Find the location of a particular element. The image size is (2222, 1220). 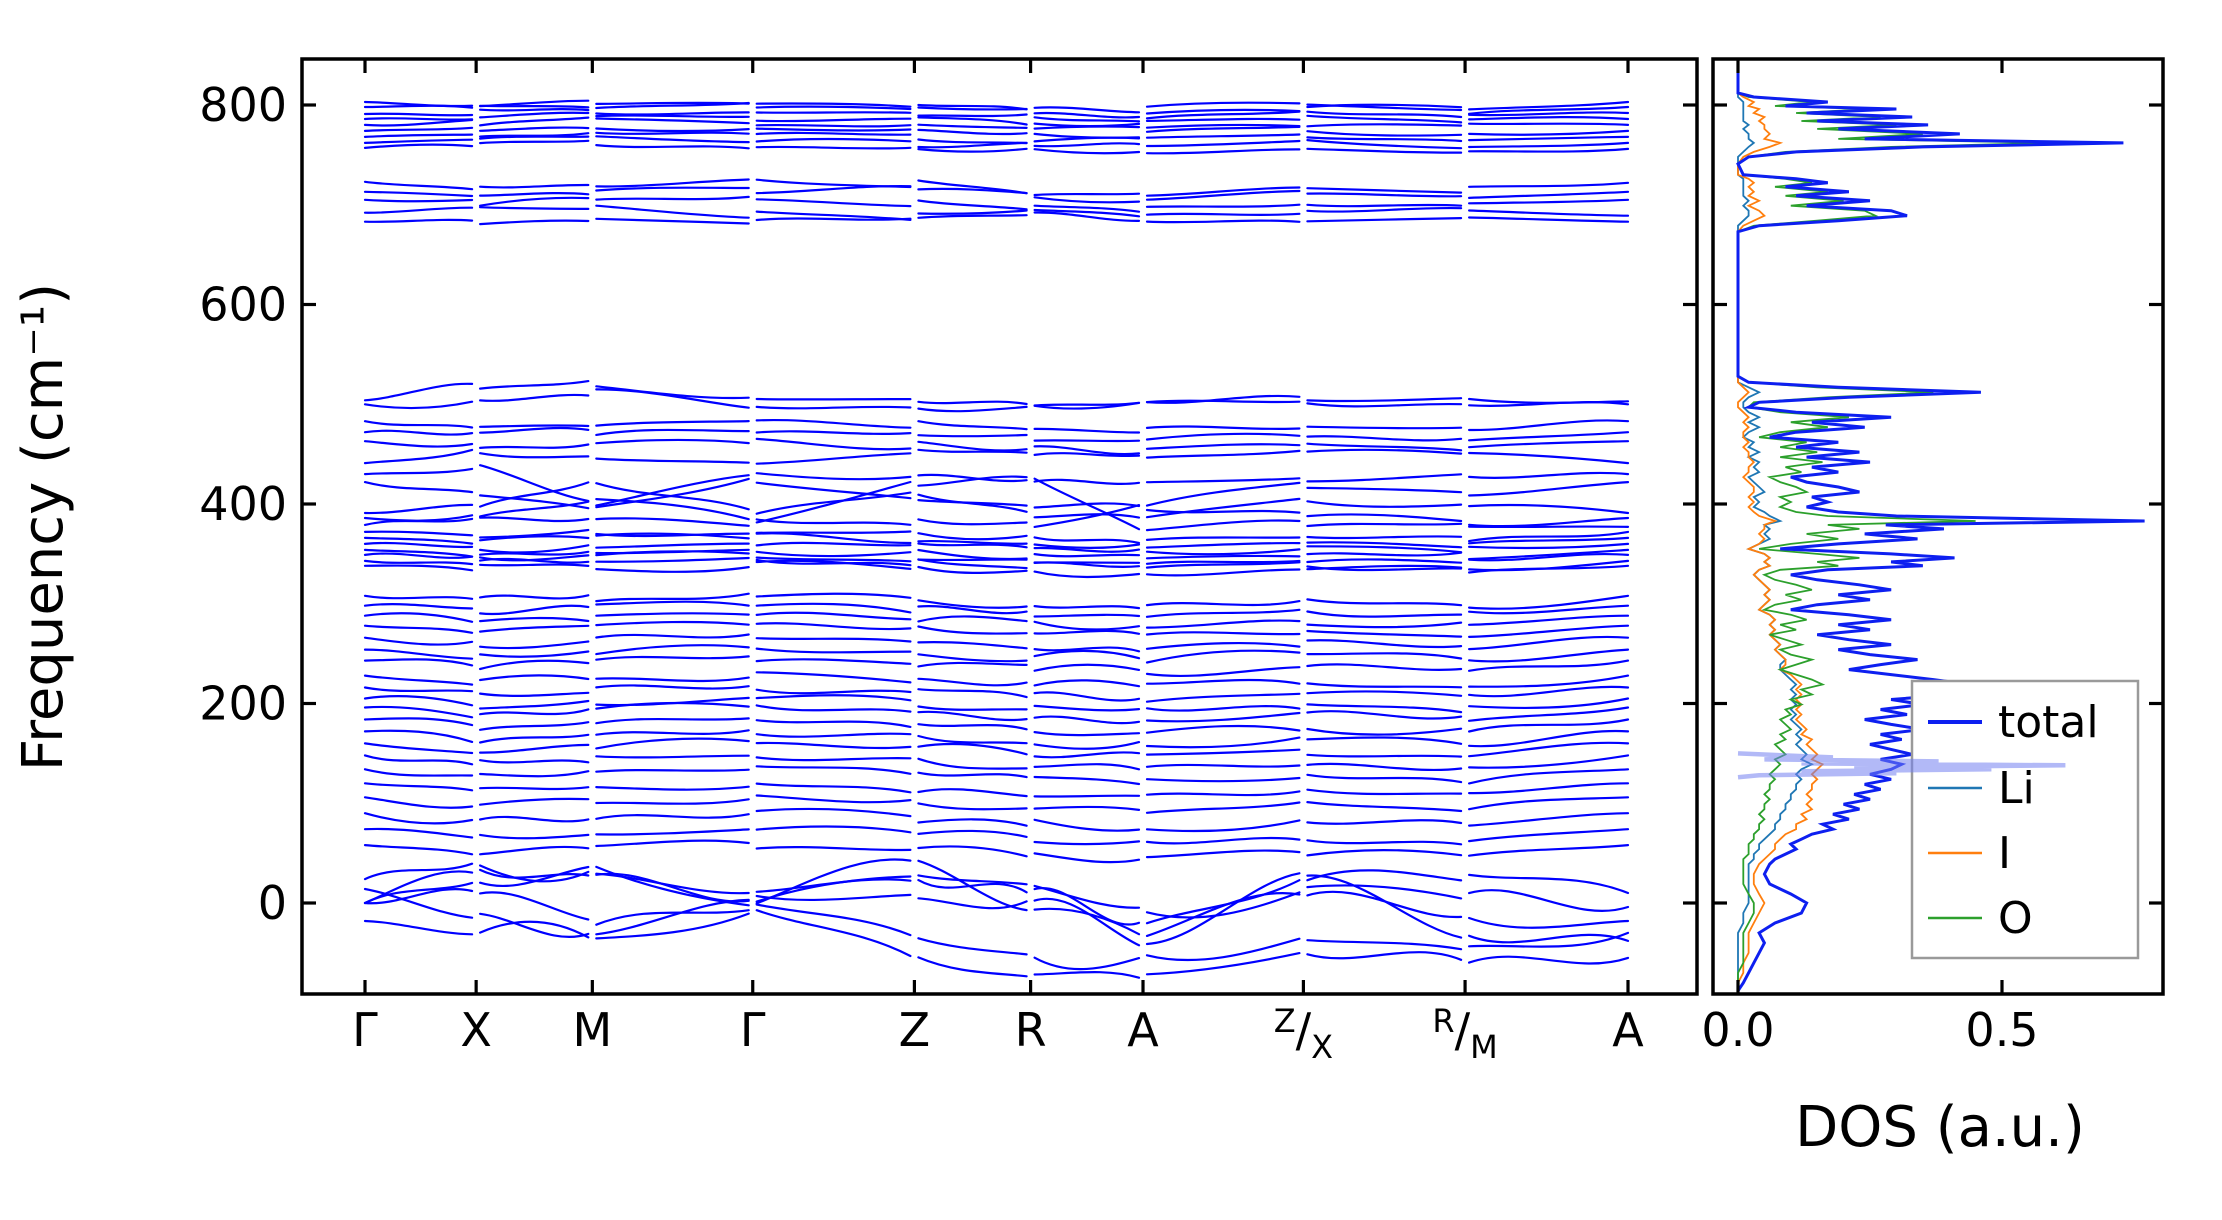

y-tick-label: 600 is located at coordinates (243, 305).